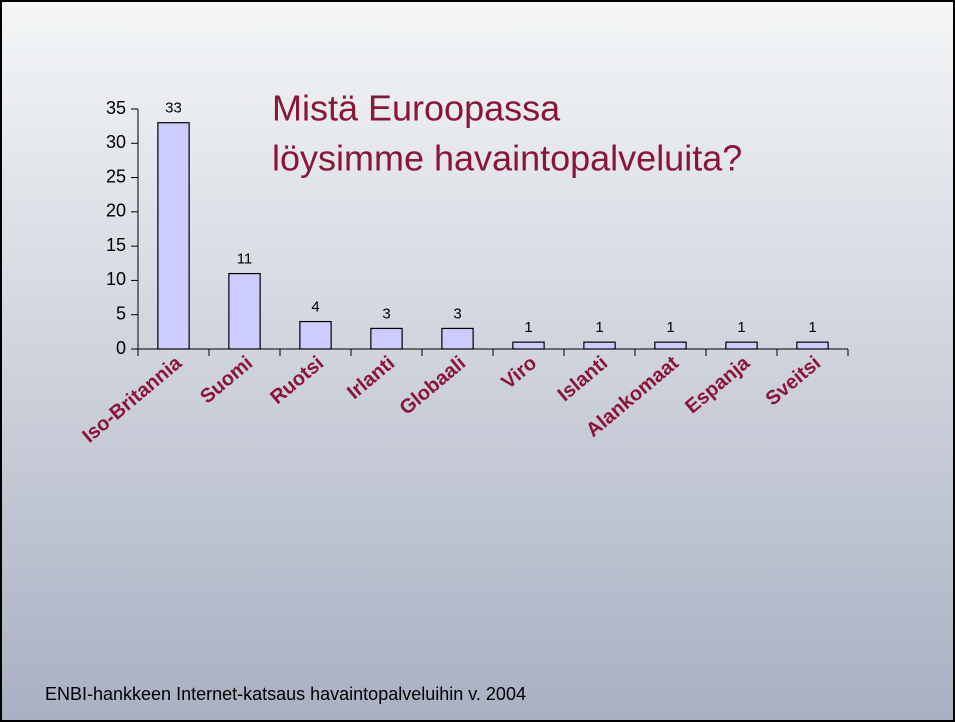  I want to click on chart-title: Mistä Euroopassa, so click(416, 108).